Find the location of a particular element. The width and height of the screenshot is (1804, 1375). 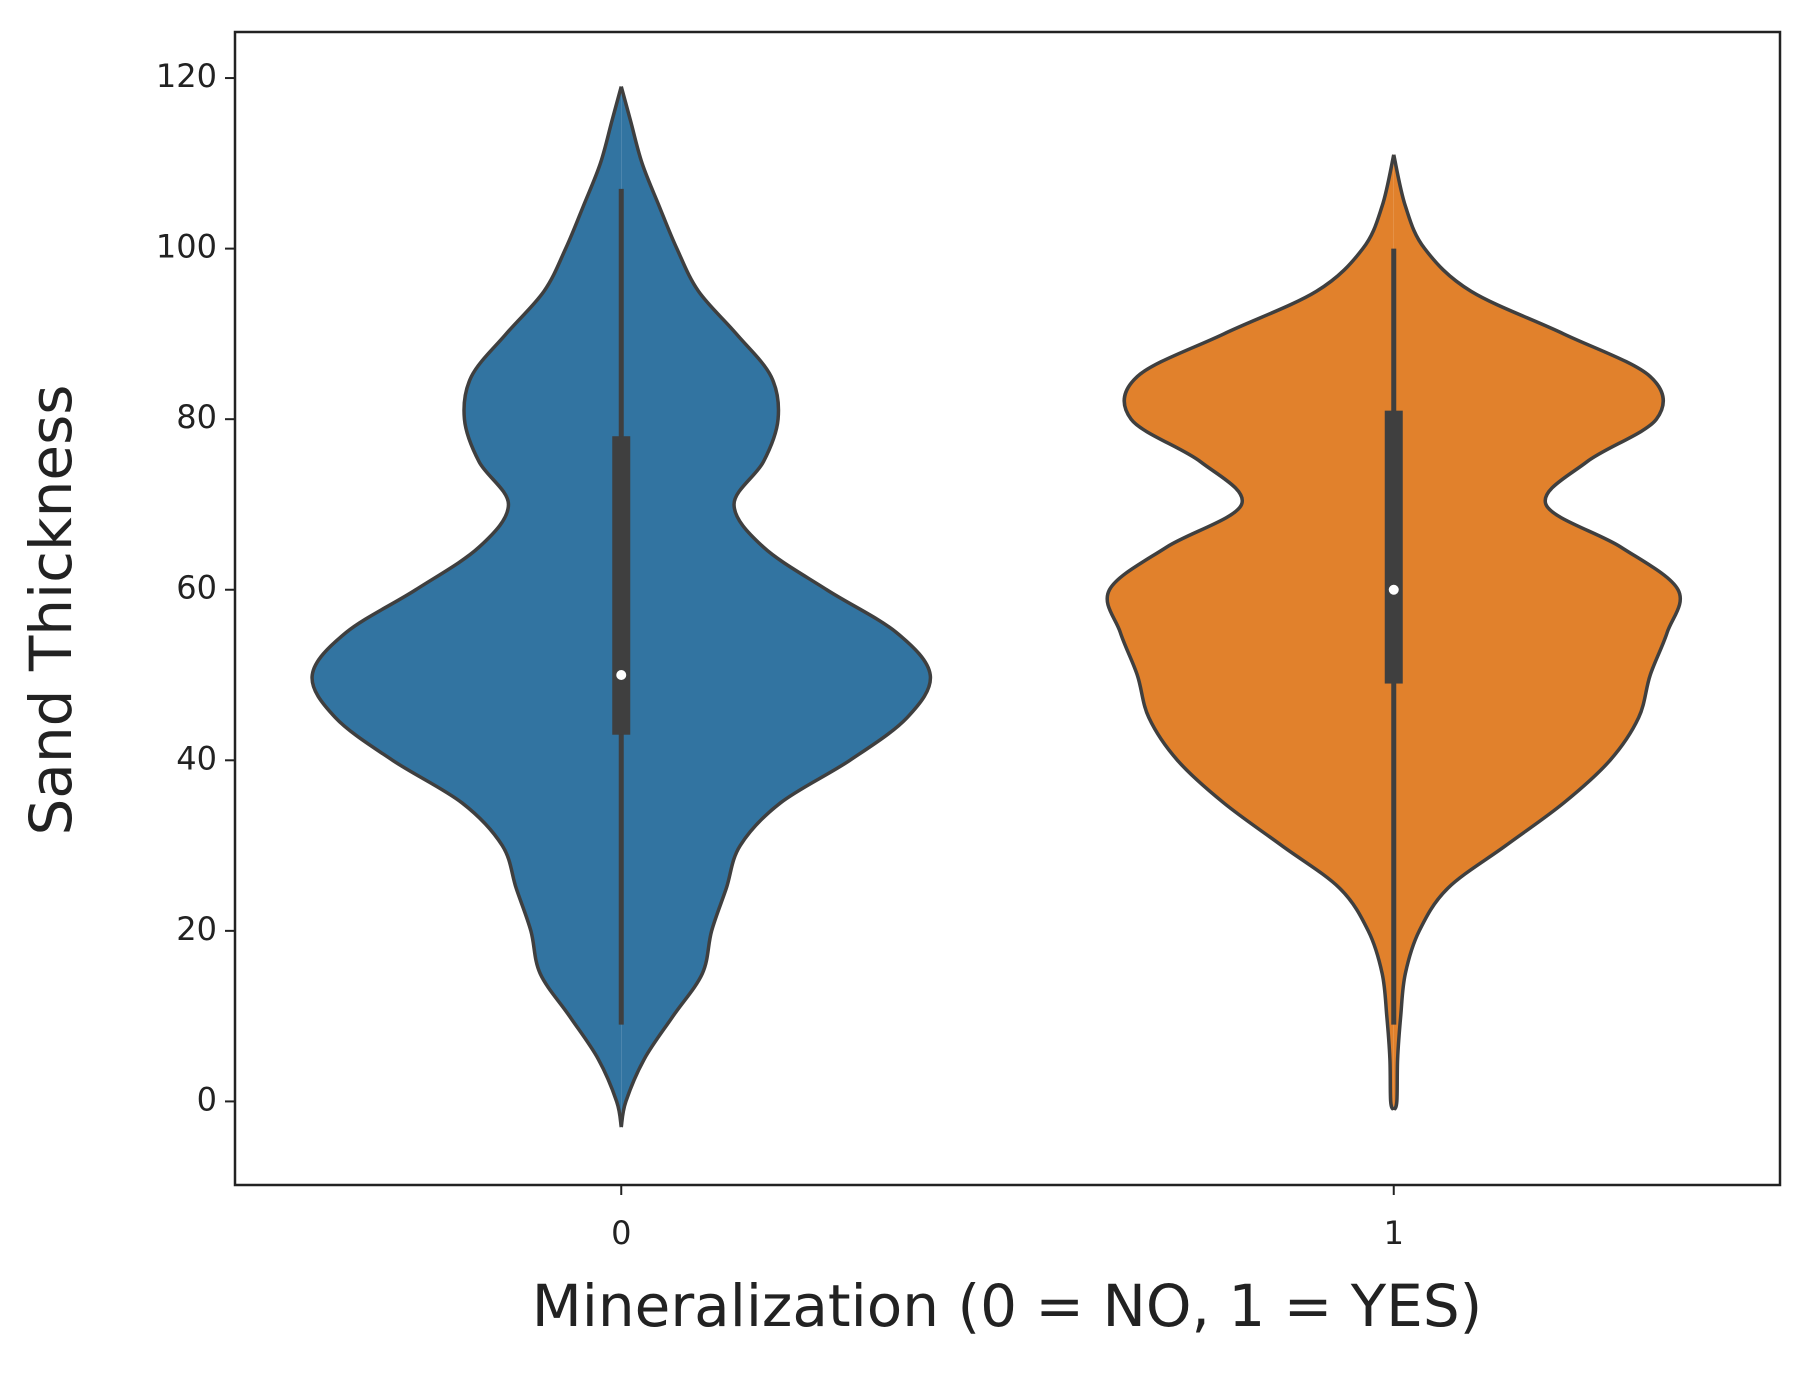

y-tick-label: 60 is located at coordinates (196, 588).